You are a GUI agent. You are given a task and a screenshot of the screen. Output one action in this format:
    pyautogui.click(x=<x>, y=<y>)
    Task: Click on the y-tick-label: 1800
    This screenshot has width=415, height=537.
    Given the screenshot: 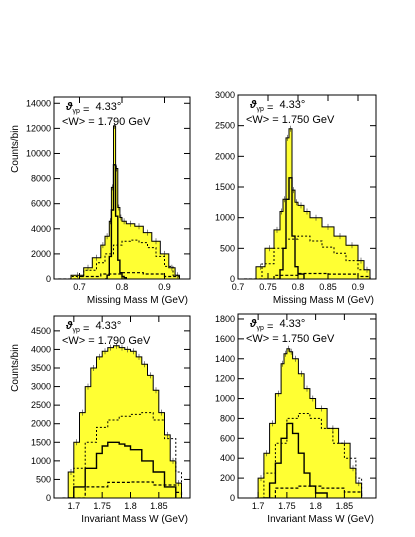 What is the action you would take?
    pyautogui.click(x=225, y=319)
    